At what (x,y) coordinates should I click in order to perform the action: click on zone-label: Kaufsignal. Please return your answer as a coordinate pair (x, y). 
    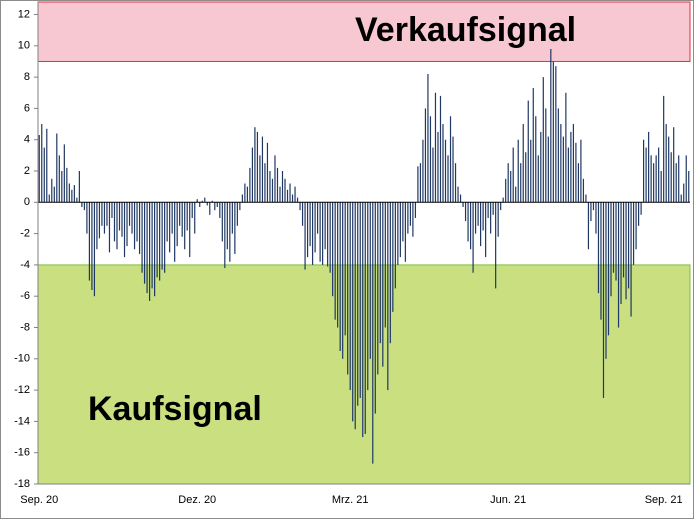
    Looking at the image, I should click on (175, 409).